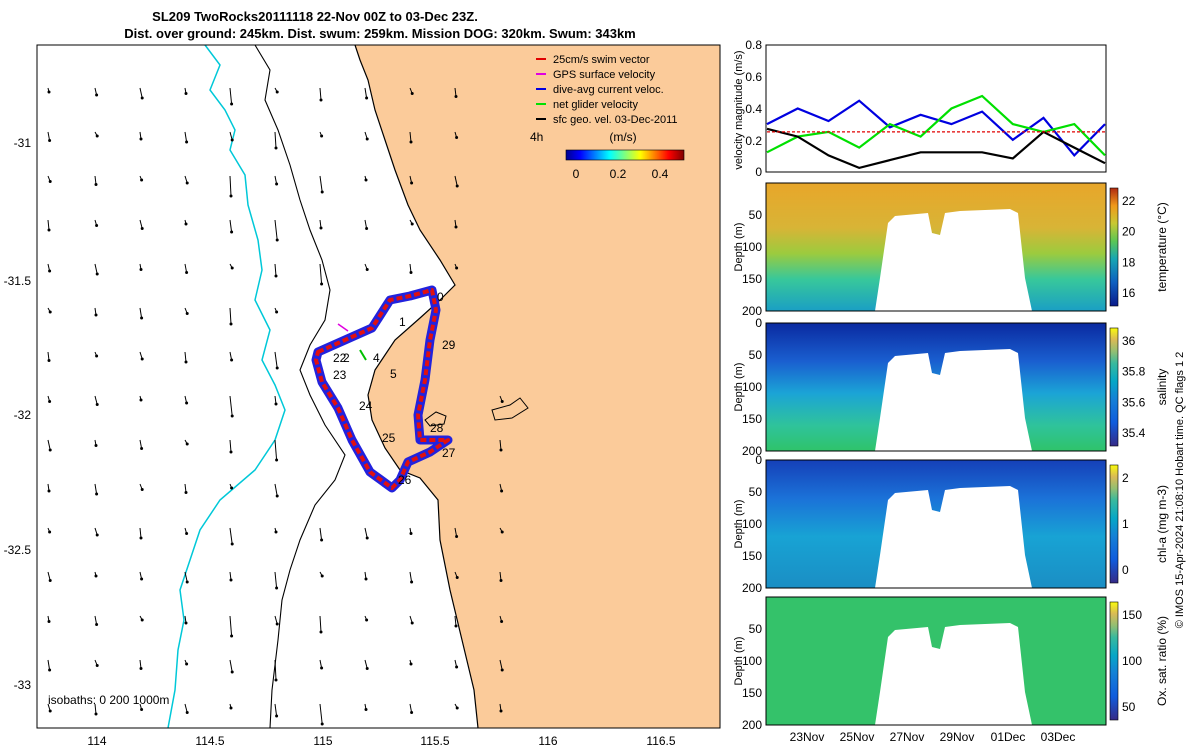 The height and width of the screenshot is (750, 1200). Describe the element at coordinates (756, 629) in the screenshot. I see `depth-tick: 50` at that location.